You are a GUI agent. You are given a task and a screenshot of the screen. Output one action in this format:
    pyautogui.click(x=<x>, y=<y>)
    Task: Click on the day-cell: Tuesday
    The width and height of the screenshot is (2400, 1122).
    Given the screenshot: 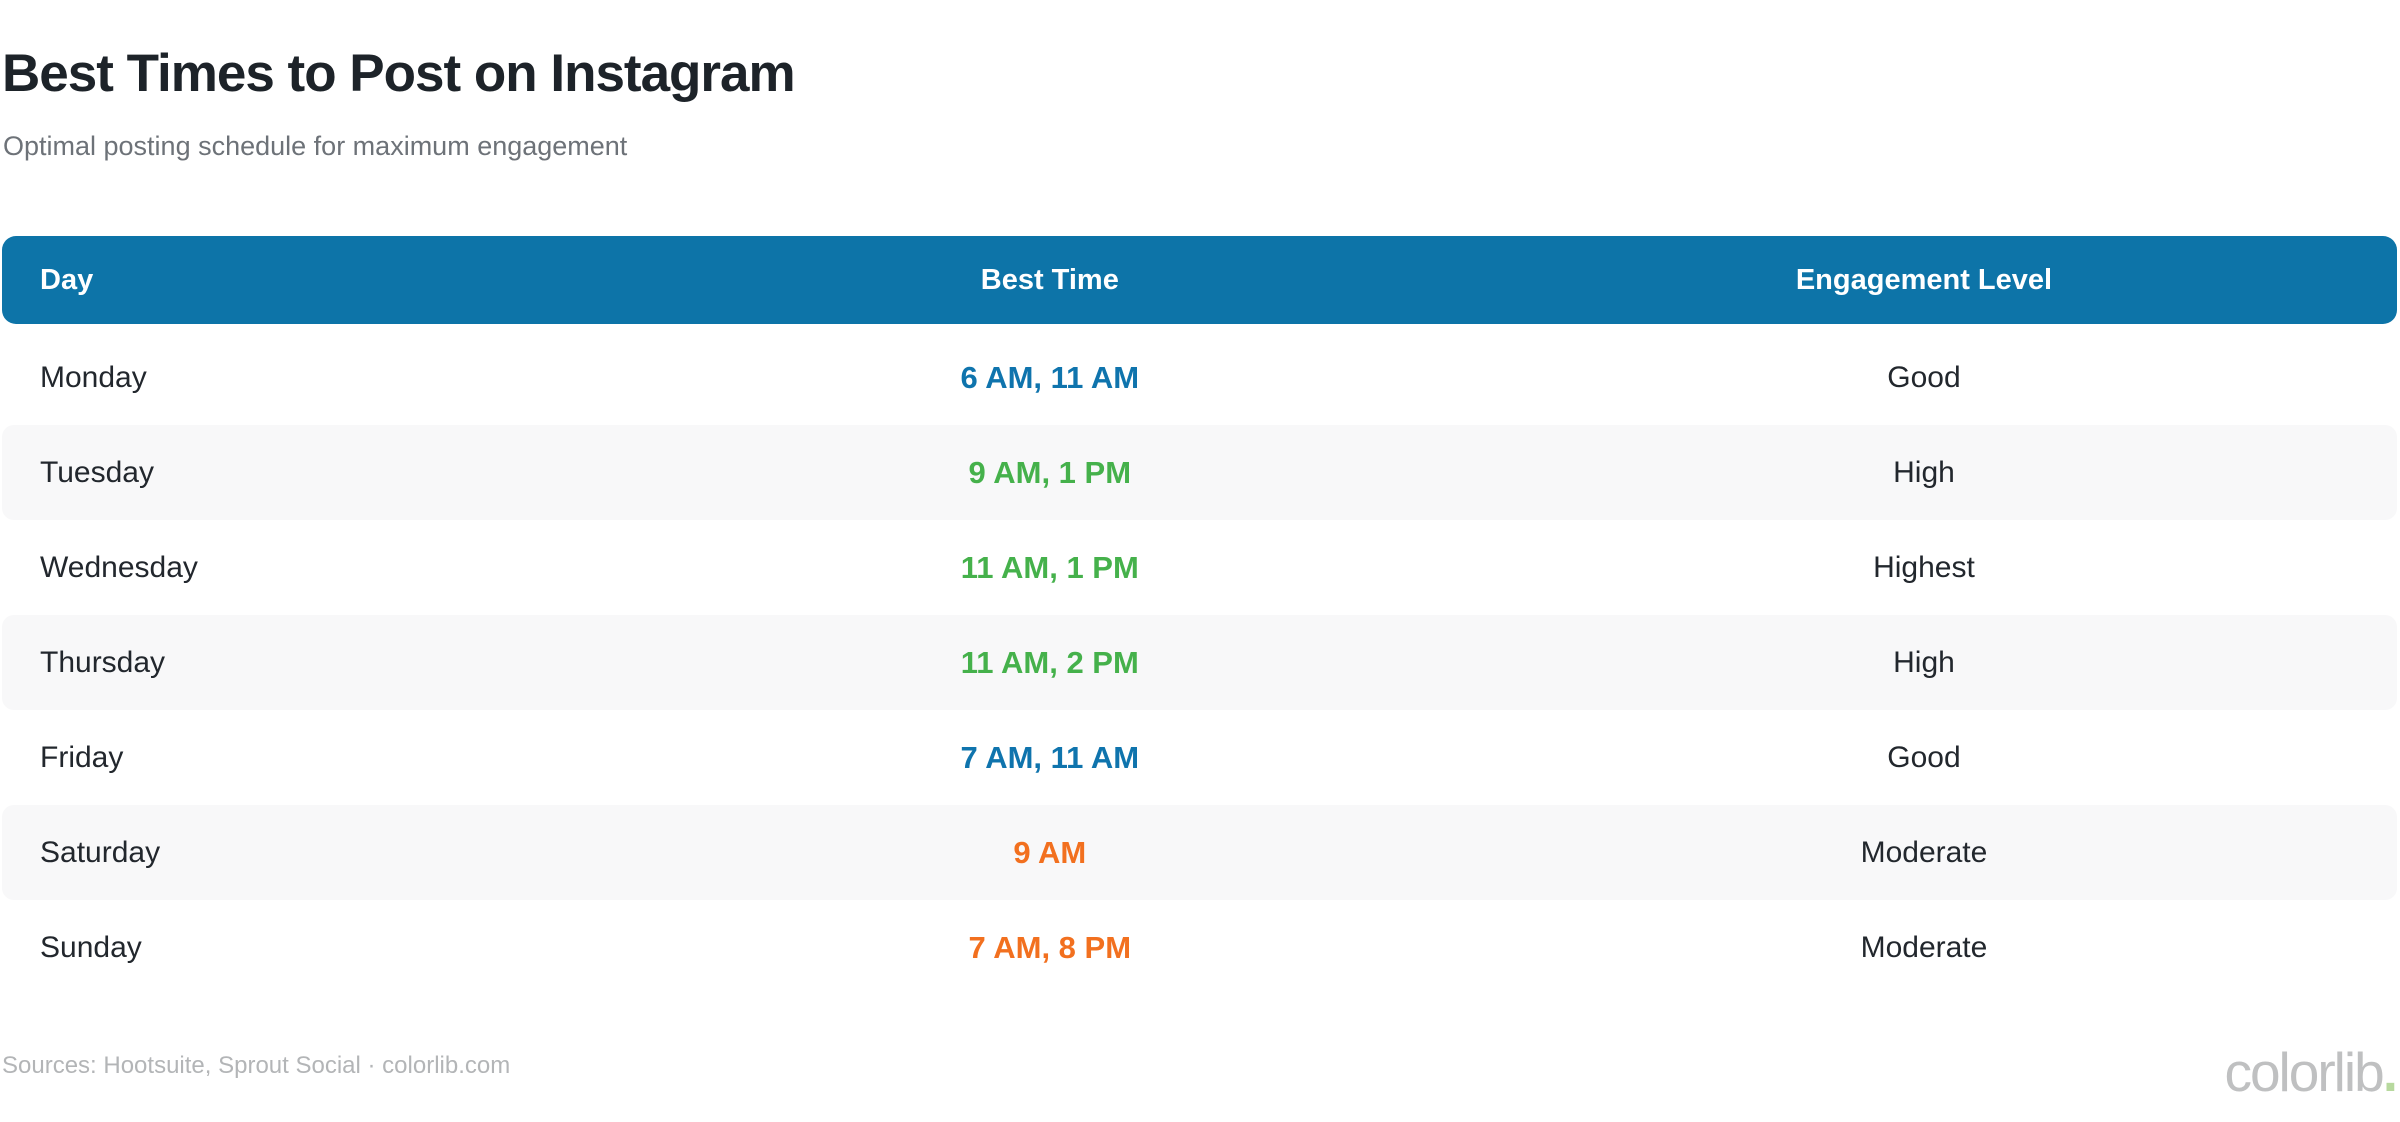 What is the action you would take?
    pyautogui.click(x=97, y=472)
    